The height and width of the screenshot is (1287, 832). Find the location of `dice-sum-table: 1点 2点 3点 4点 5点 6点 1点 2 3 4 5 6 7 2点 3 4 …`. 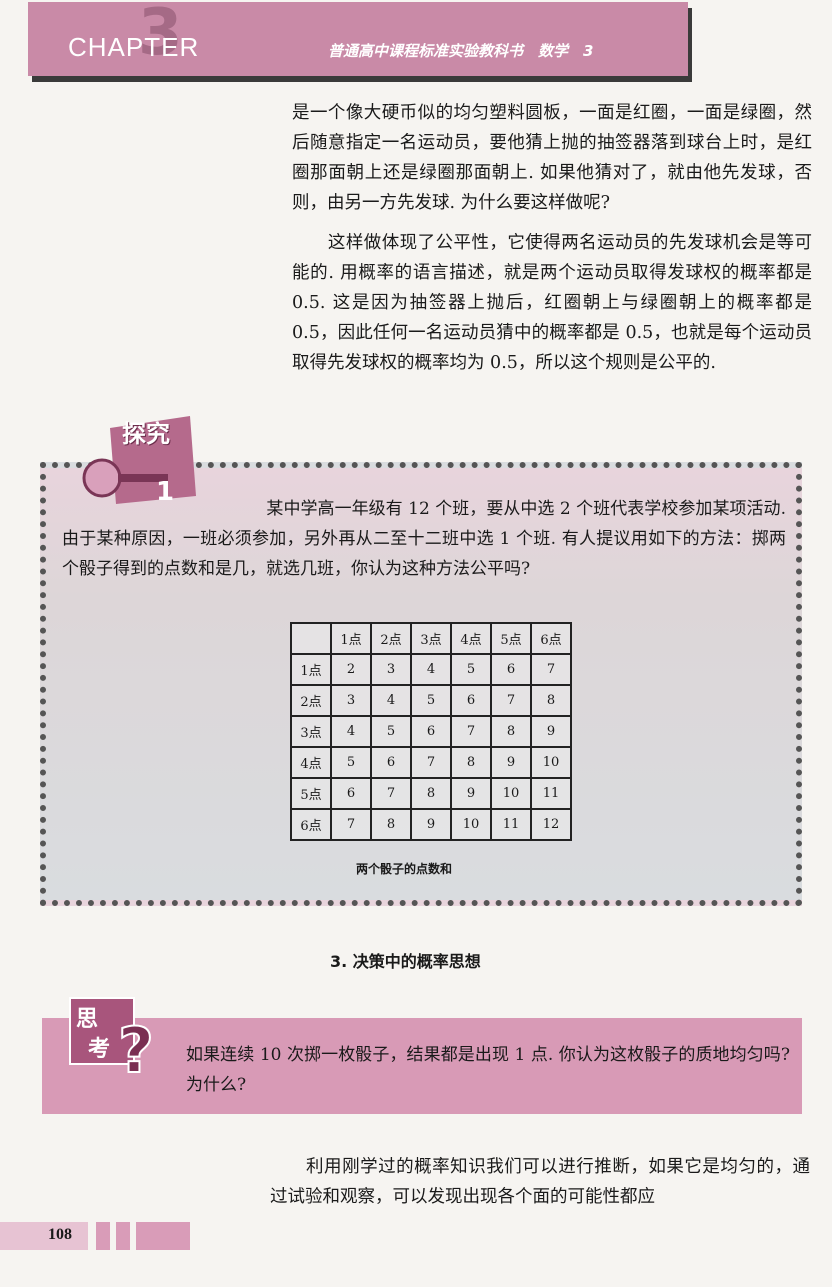

dice-sum-table: 1点 2点 3点 4点 5点 6点 1点 2 3 4 5 6 7 2点 3 4 … is located at coordinates (431, 731).